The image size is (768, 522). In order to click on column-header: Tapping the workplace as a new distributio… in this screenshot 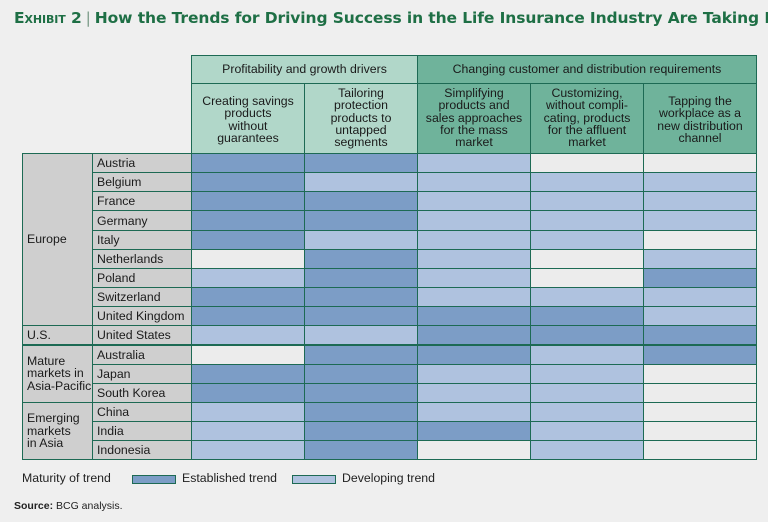, I will do `click(700, 118)`.